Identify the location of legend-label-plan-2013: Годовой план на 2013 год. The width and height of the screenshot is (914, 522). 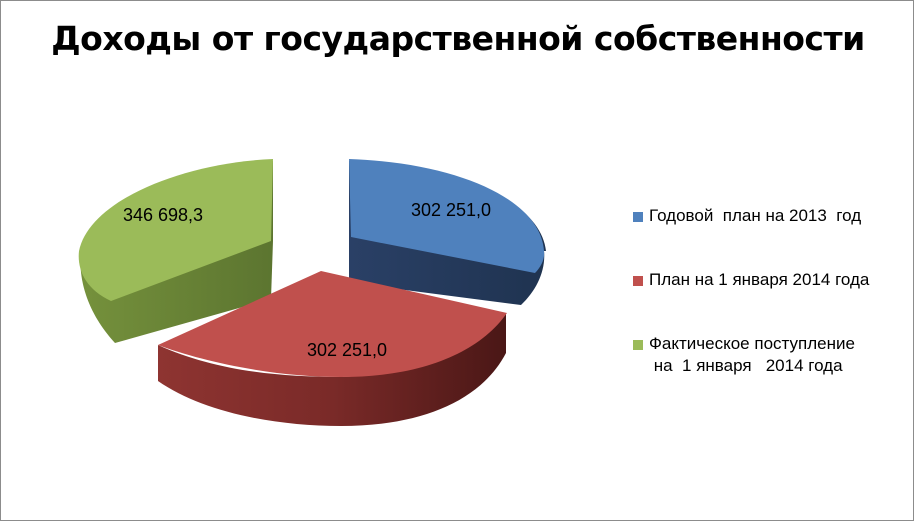
(755, 215).